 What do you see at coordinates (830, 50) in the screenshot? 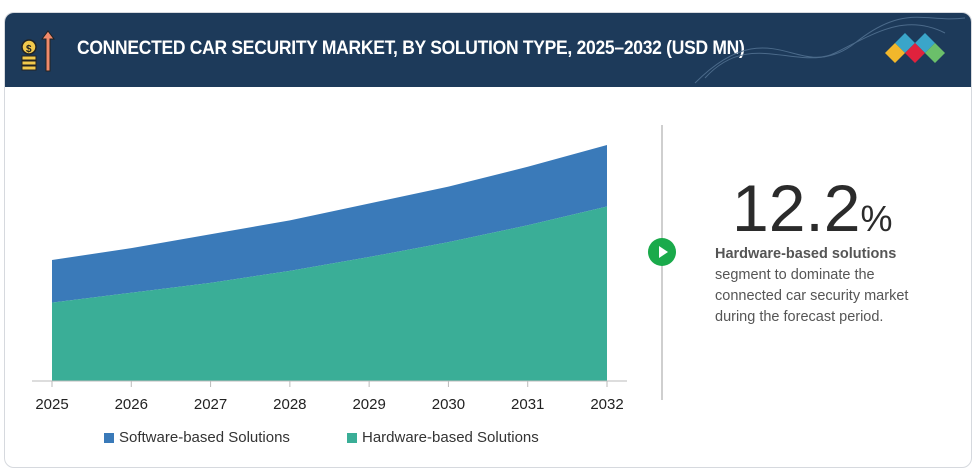
I see `header-decoration` at bounding box center [830, 50].